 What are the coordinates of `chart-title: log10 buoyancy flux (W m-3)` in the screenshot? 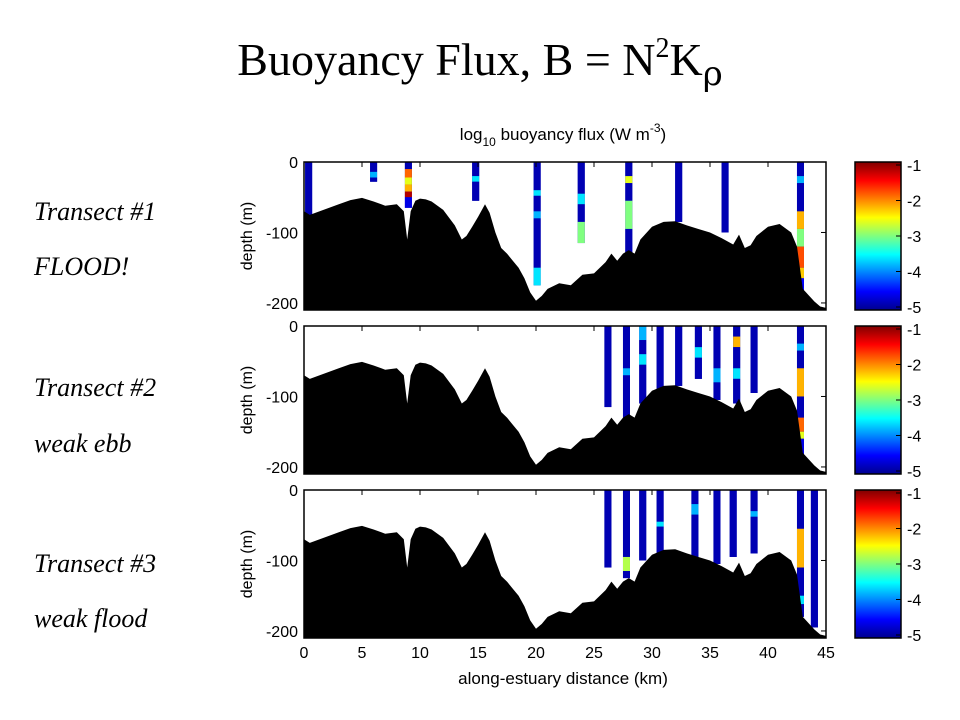 It's located at (563, 135).